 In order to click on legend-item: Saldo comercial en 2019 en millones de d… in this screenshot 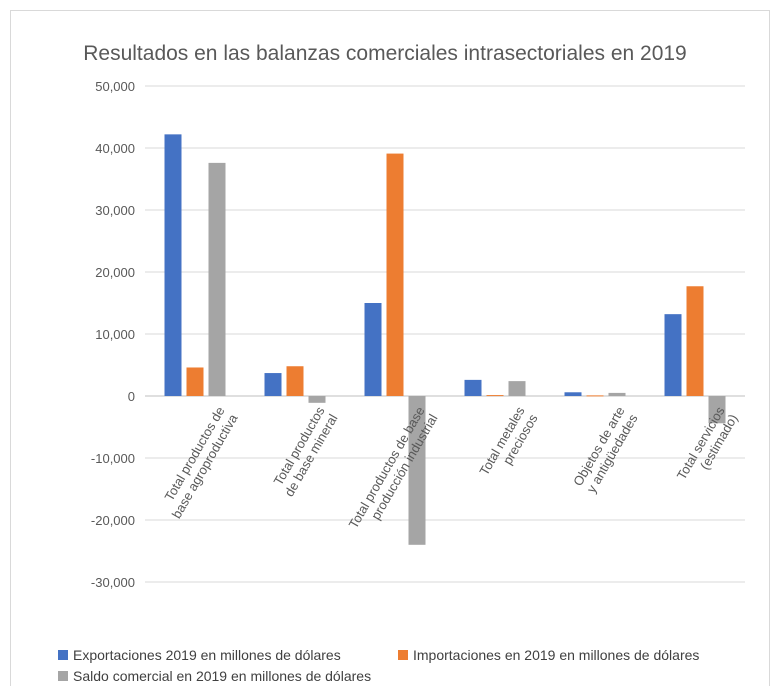, I will do `click(214, 676)`.